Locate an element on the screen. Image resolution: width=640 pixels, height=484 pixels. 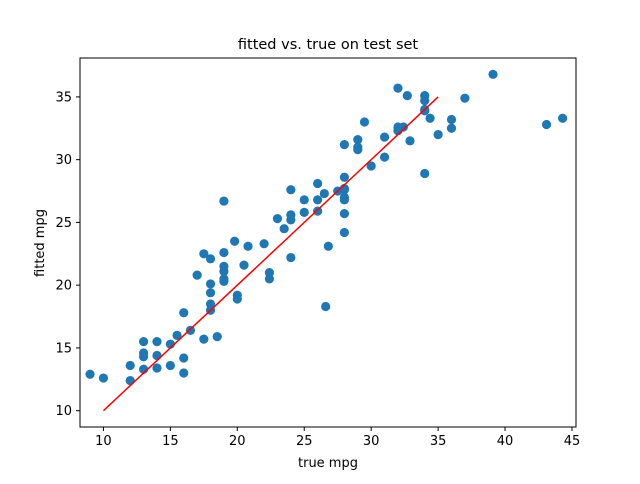
y-tick-label-10: 10 is located at coordinates (63, 411).